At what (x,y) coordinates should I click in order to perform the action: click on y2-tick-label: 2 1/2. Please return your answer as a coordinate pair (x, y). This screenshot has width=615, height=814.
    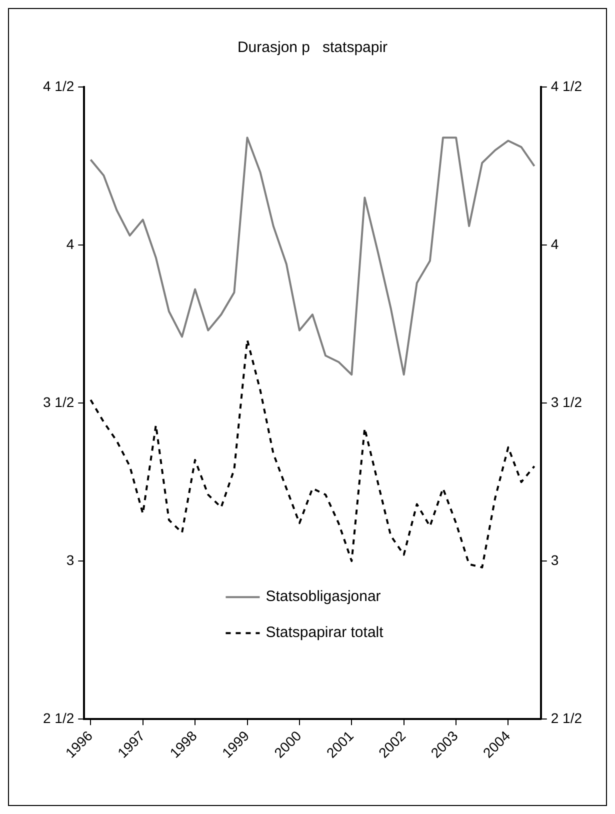
    Looking at the image, I should click on (566, 718).